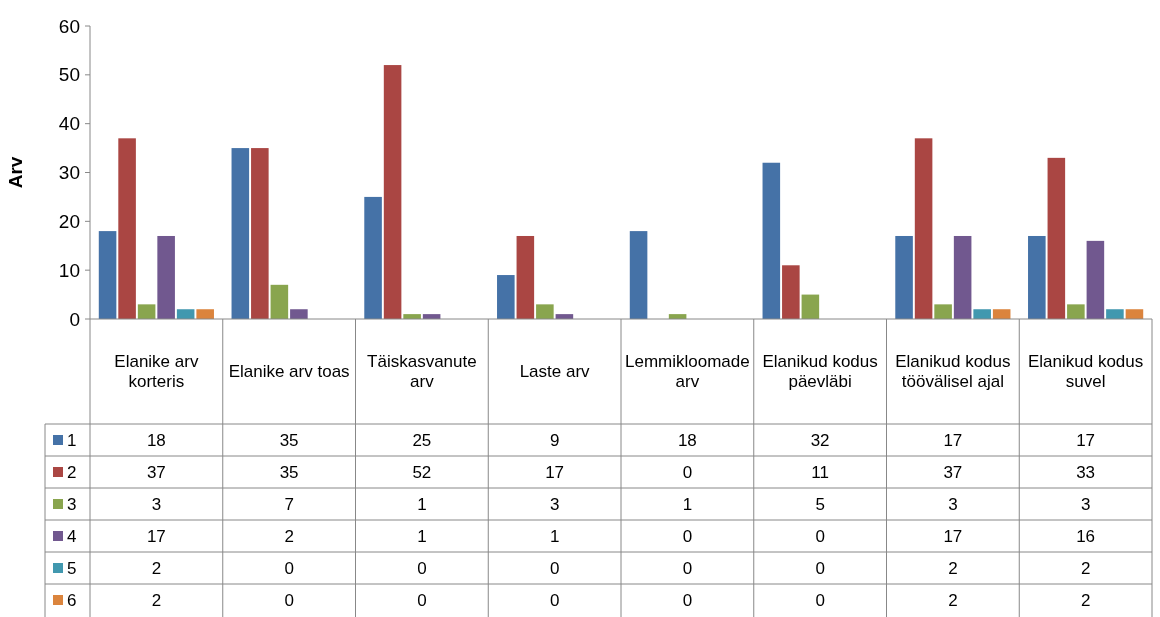 The image size is (1160, 617). What do you see at coordinates (72, 440) in the screenshot?
I see `legend-label: 1` at bounding box center [72, 440].